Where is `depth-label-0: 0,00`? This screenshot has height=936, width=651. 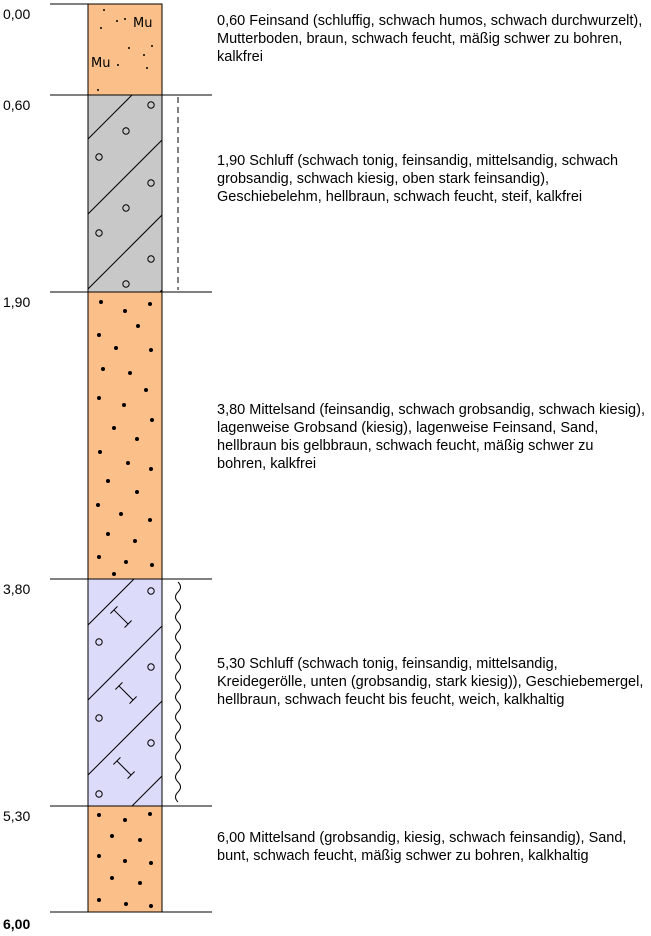
depth-label-0: 0,00 is located at coordinates (16, 14).